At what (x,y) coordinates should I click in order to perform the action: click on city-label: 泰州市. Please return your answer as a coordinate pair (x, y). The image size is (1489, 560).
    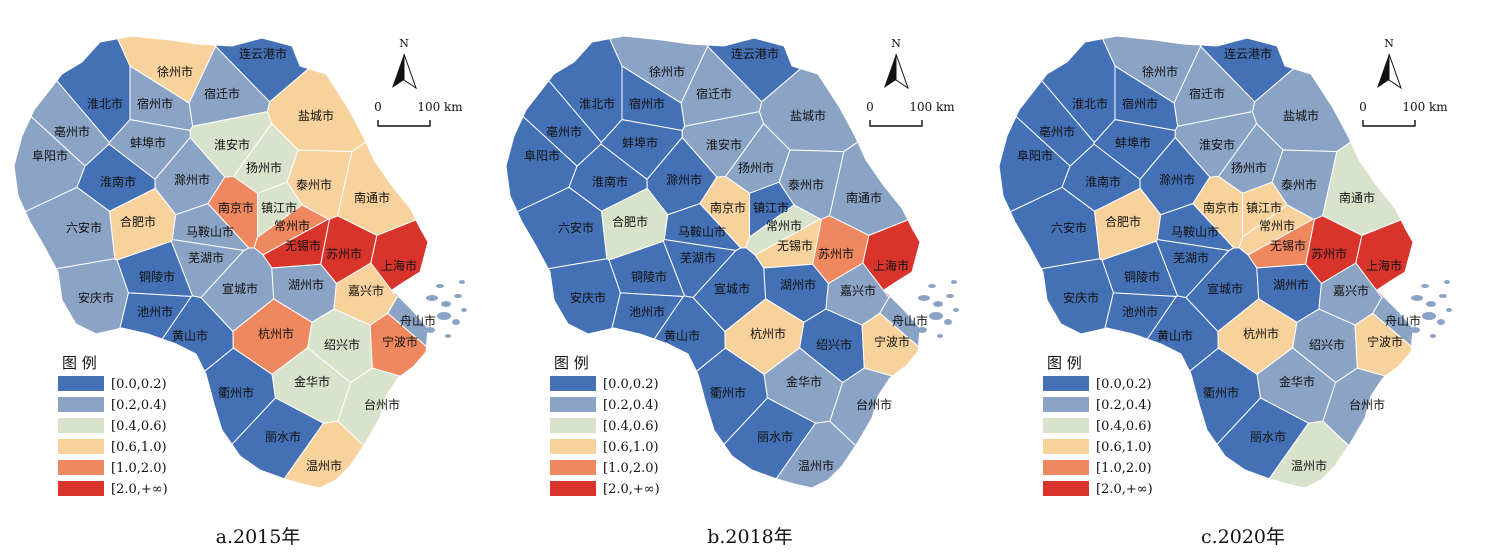
    Looking at the image, I should click on (1299, 184).